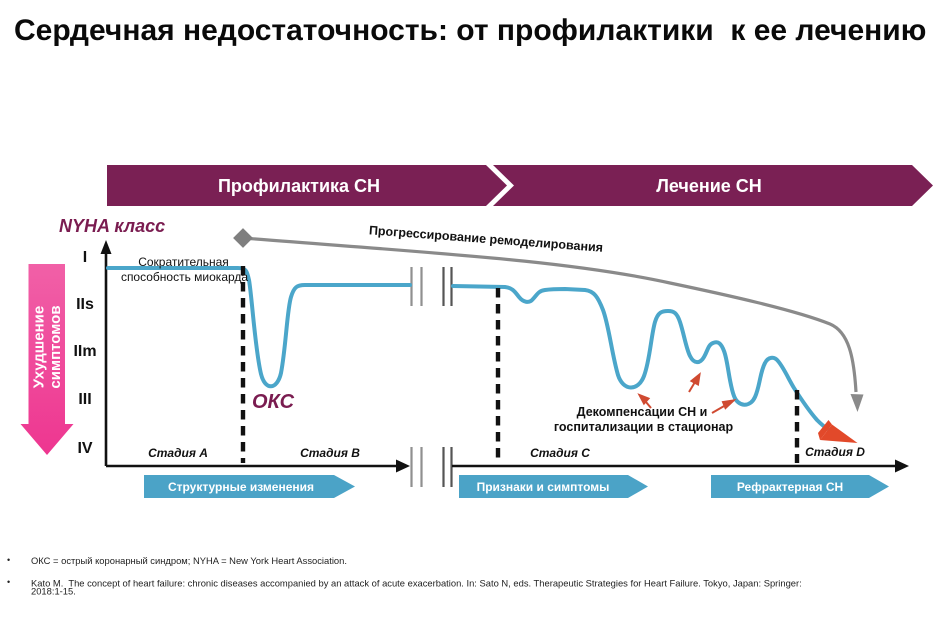 This screenshot has height=628, width=940. What do you see at coordinates (178, 453) in the screenshot?
I see `svg-text: Стадия A` at bounding box center [178, 453].